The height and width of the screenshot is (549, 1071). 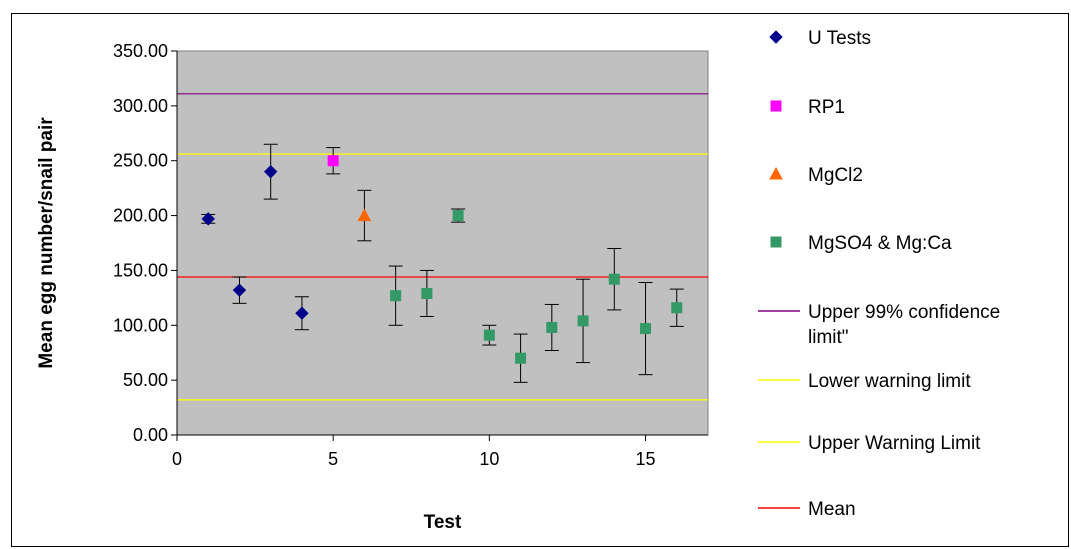 What do you see at coordinates (489, 459) in the screenshot?
I see `x-tick-label: 10` at bounding box center [489, 459].